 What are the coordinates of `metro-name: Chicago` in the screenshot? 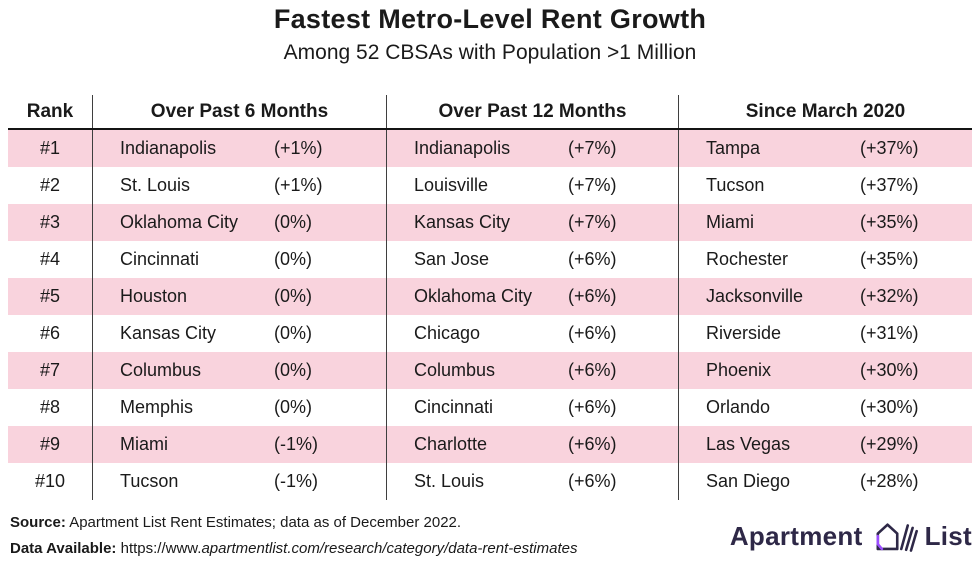 It's located at (447, 333).